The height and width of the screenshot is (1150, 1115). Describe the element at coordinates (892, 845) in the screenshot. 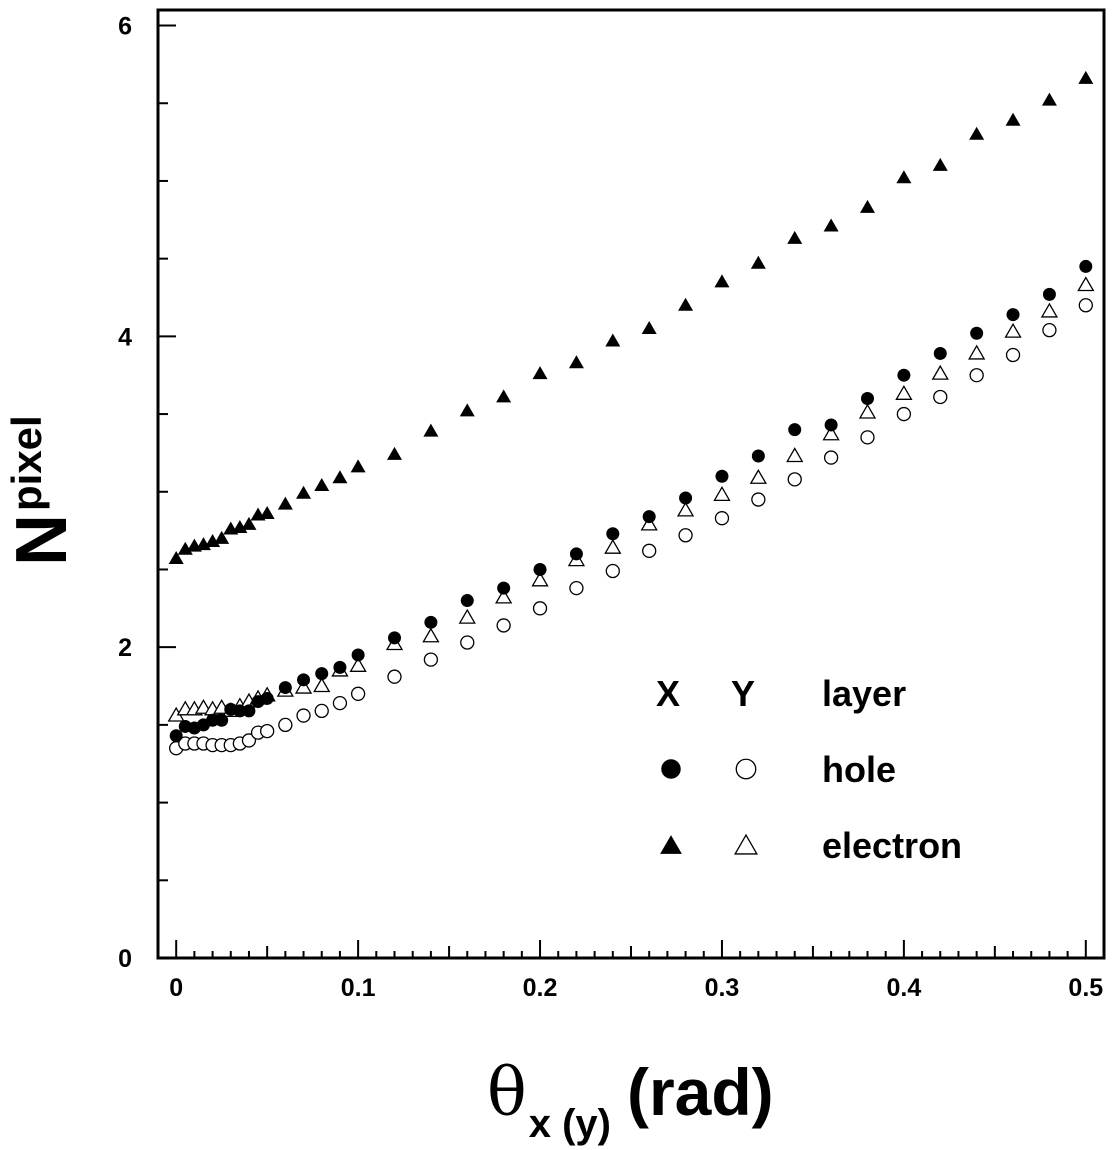

I see `legend-label-electron: electron` at that location.